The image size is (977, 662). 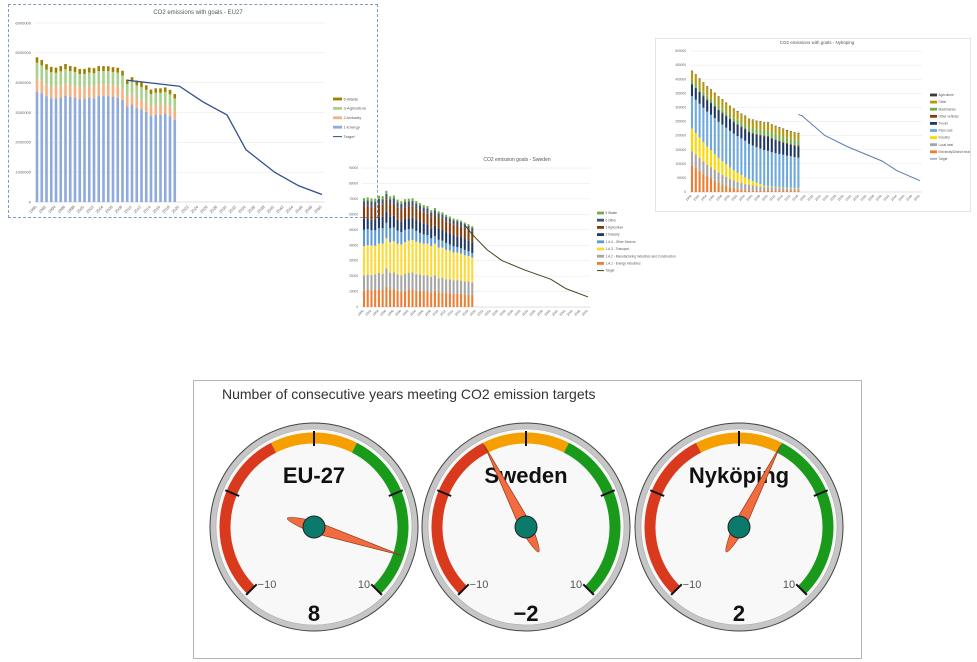 What do you see at coordinates (739, 613) in the screenshot?
I see `gauge-value: 2` at bounding box center [739, 613].